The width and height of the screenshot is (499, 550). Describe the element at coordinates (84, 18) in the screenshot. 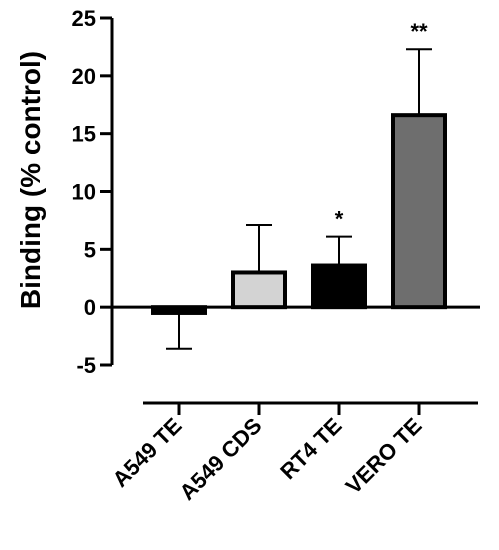

I see `y-tick-label: 25` at that location.